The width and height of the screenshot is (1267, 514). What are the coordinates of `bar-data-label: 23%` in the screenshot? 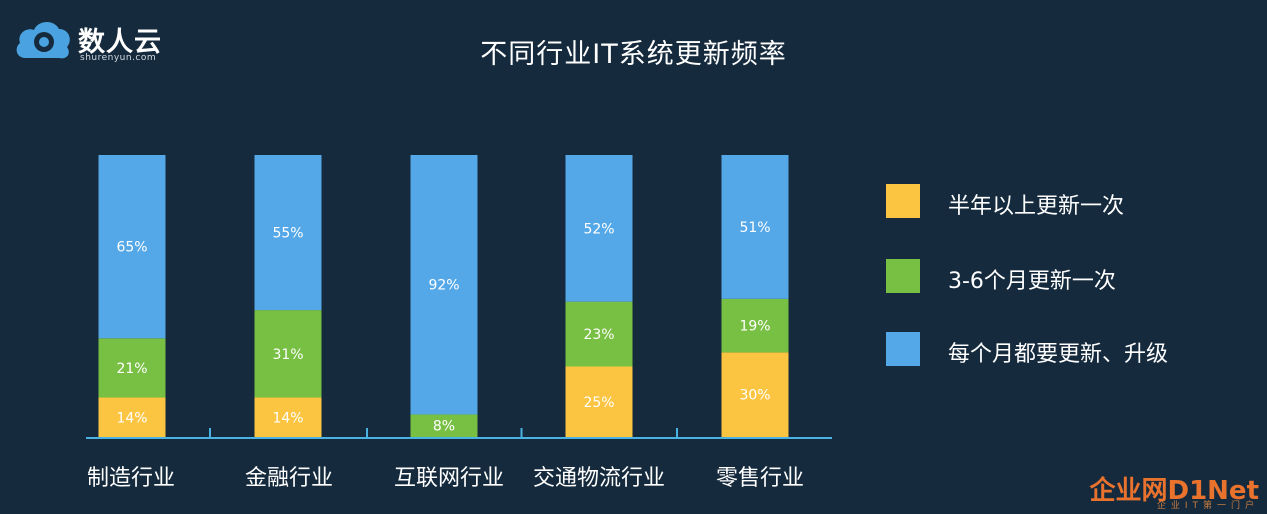 It's located at (598, 335).